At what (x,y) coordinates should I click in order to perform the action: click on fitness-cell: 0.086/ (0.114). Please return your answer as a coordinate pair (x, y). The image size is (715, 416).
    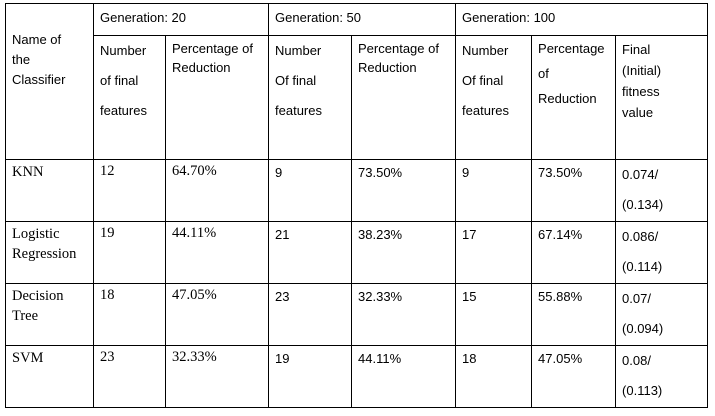
    Looking at the image, I should click on (662, 252).